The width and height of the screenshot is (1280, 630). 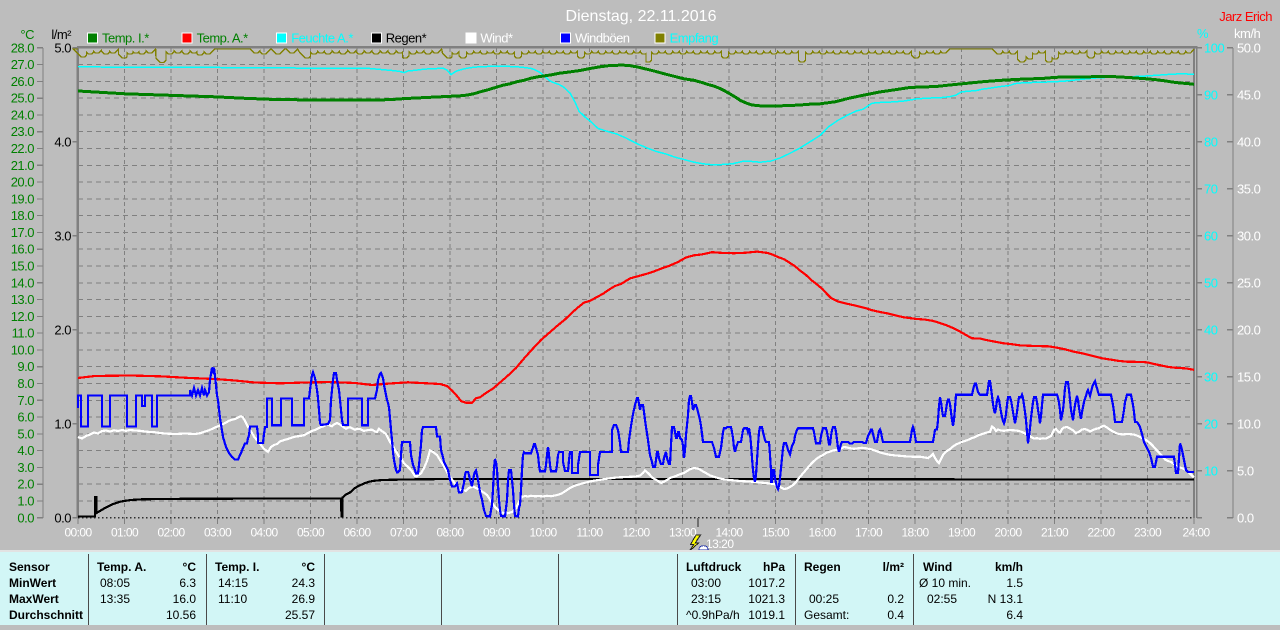 I want to click on svg-text: 11.0, so click(x=23, y=333).